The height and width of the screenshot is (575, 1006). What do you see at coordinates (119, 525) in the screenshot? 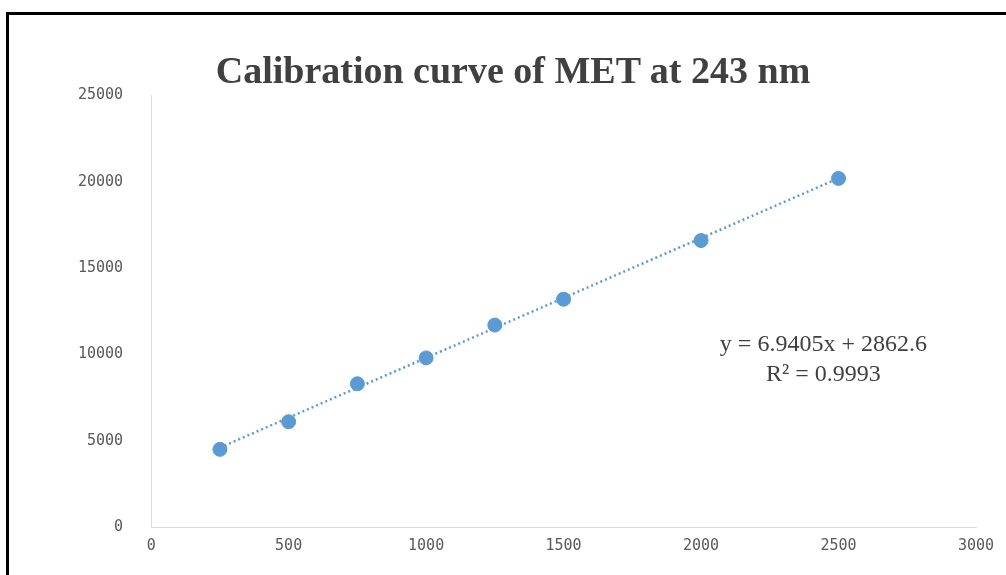
I see `y-tick-label: 0` at bounding box center [119, 525].